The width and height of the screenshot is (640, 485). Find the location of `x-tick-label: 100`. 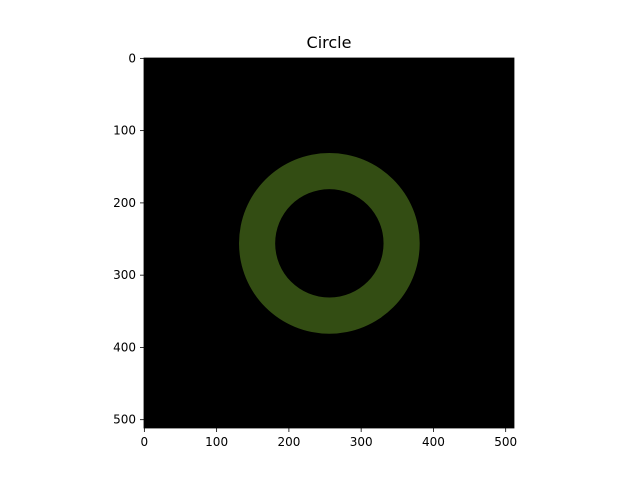

x-tick-label: 100 is located at coordinates (216, 442).